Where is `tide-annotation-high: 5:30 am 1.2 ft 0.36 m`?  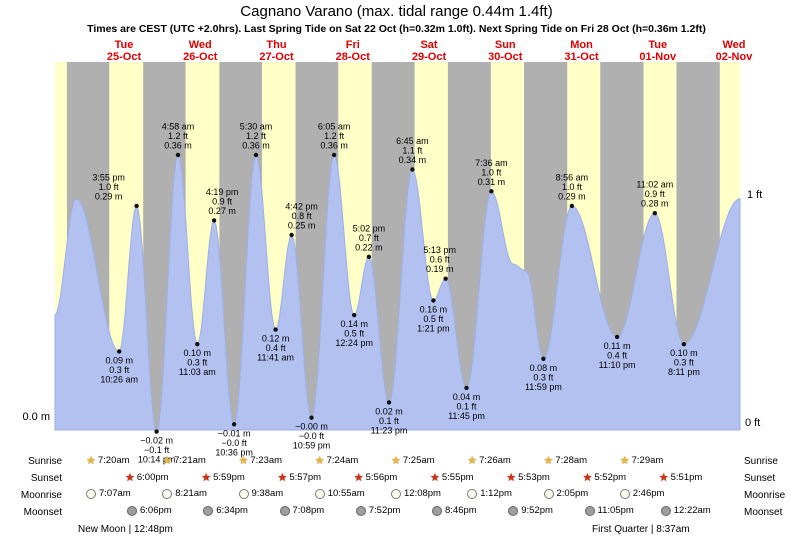 tide-annotation-high: 5:30 am 1.2 ft 0.36 m is located at coordinates (256, 135).